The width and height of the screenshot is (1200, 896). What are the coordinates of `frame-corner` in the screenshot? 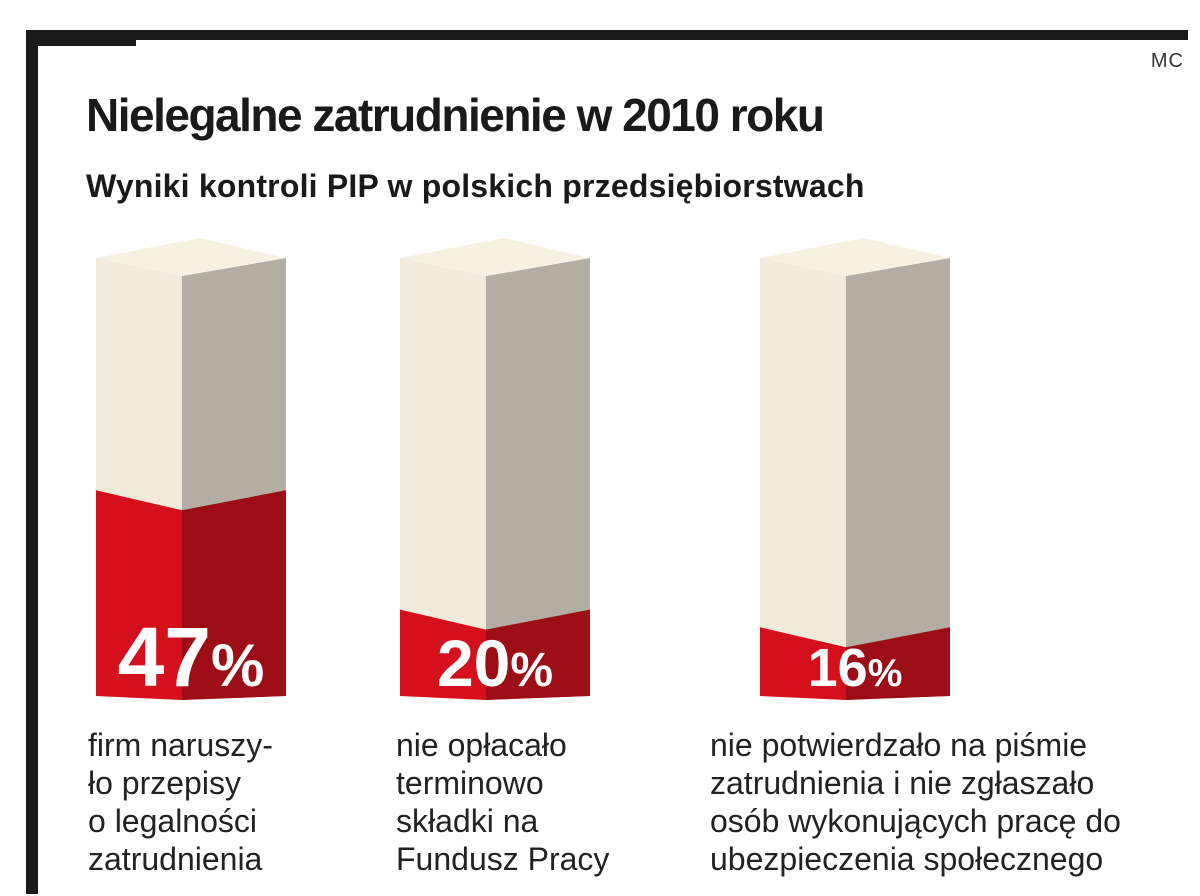 It's located at (81, 38).